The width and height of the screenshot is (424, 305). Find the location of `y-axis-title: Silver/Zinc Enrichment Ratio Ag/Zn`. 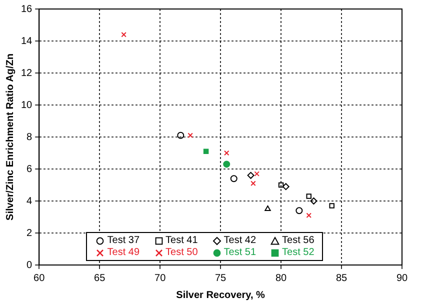

y-axis-title: Silver/Zinc Enrichment Ratio Ag/Zn is located at coordinates (10, 137).